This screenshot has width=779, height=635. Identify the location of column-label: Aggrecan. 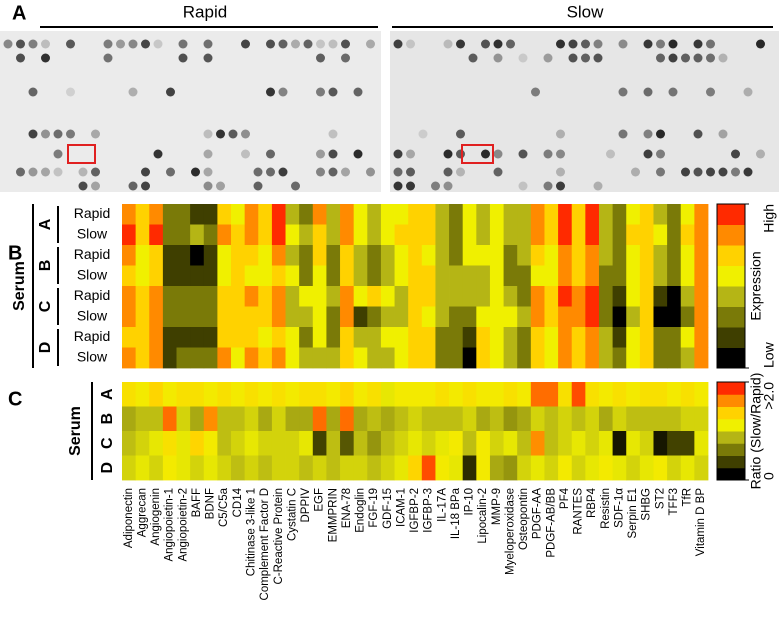
(142, 512).